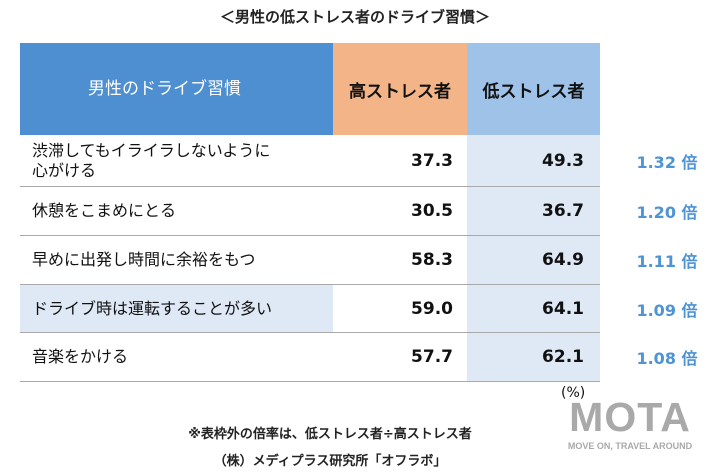 The image size is (710, 473). Describe the element at coordinates (533, 89) in the screenshot. I see `header-low-stress: 低ストレス者` at that location.